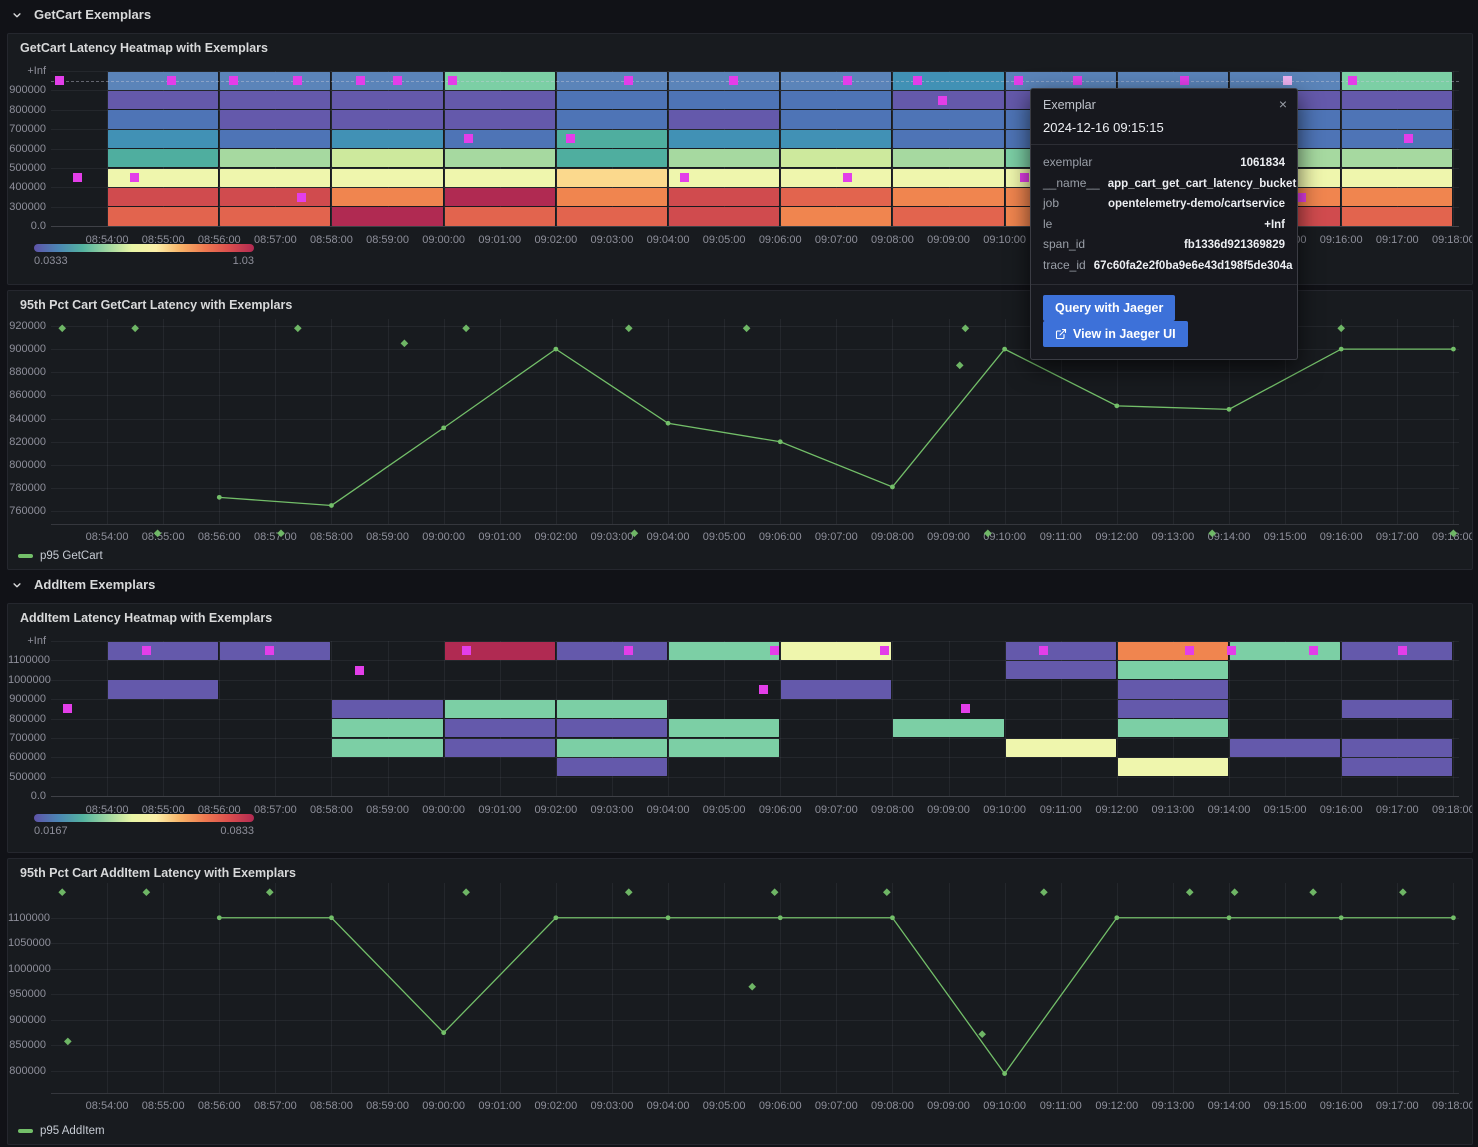 The width and height of the screenshot is (1478, 1147). I want to click on panel-title: GetCart Latency Heatmap with Exemplars, so click(144, 48).